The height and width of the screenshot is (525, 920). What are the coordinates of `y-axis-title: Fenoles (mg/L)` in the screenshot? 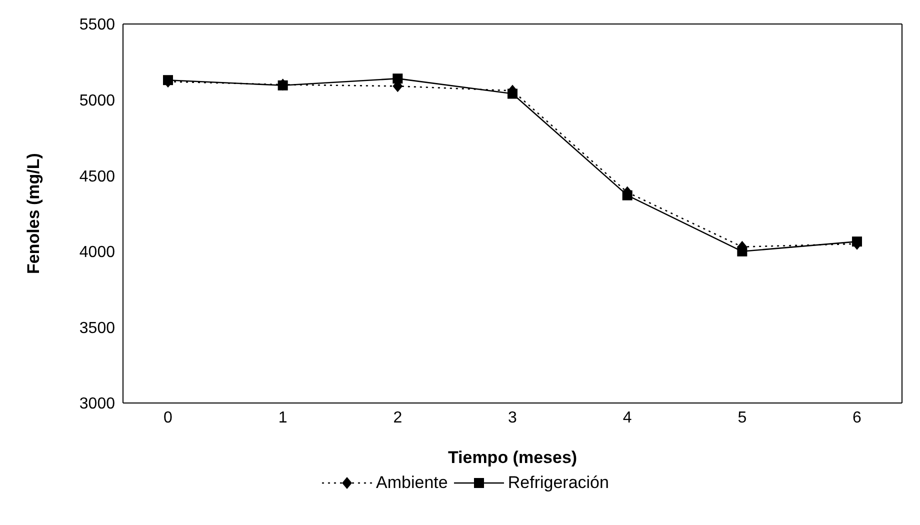 It's located at (34, 213).